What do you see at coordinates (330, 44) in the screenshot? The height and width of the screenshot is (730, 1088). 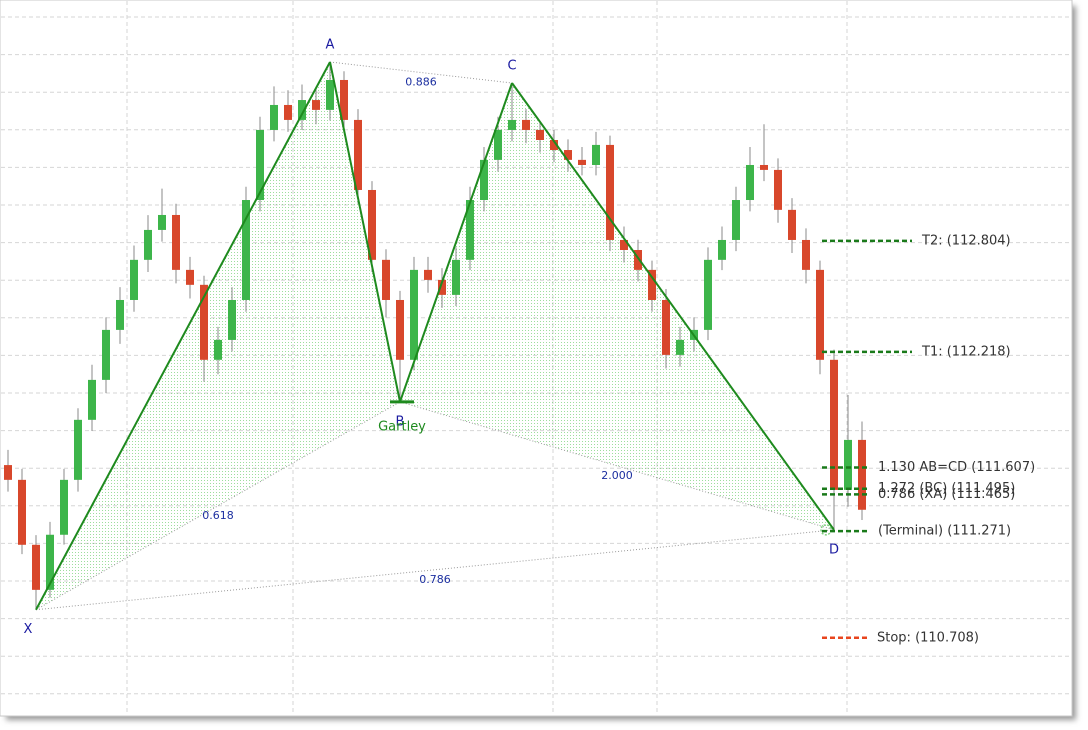 I see `point-label: A` at bounding box center [330, 44].